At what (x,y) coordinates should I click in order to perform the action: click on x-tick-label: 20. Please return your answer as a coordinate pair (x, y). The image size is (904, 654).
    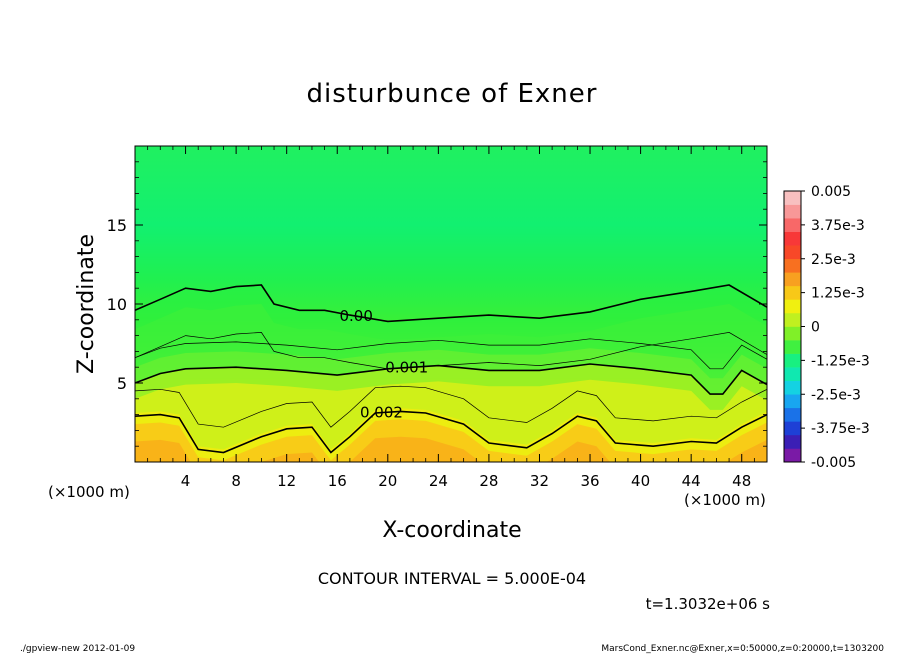
    Looking at the image, I should click on (387, 481).